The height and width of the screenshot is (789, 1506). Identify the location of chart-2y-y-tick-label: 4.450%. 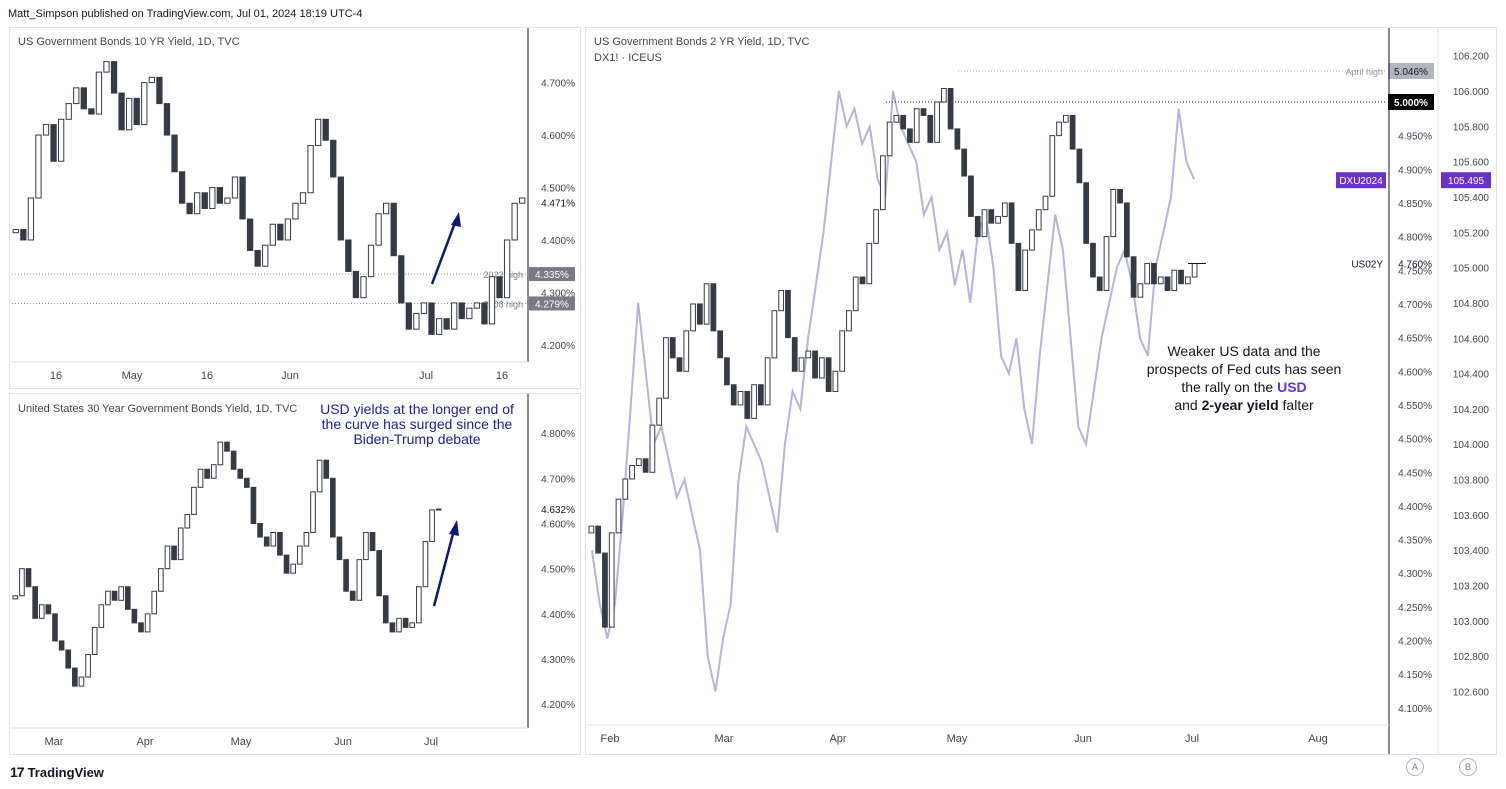
(1415, 473).